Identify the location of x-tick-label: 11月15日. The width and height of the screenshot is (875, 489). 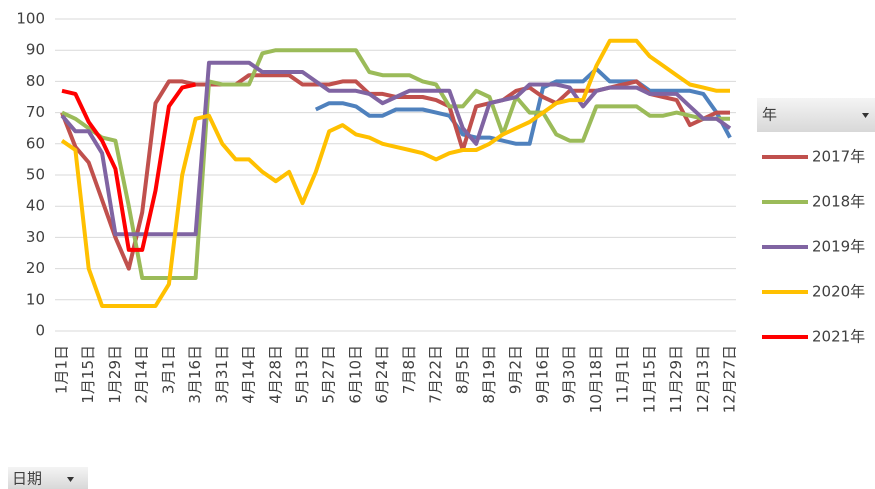
(649, 379).